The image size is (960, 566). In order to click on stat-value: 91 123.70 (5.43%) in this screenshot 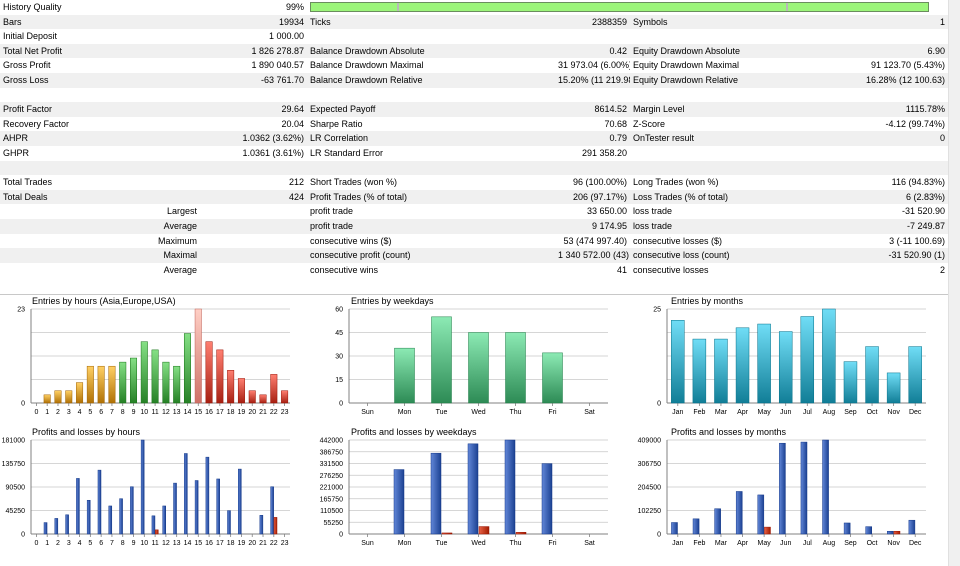, I will do `click(907, 65)`.